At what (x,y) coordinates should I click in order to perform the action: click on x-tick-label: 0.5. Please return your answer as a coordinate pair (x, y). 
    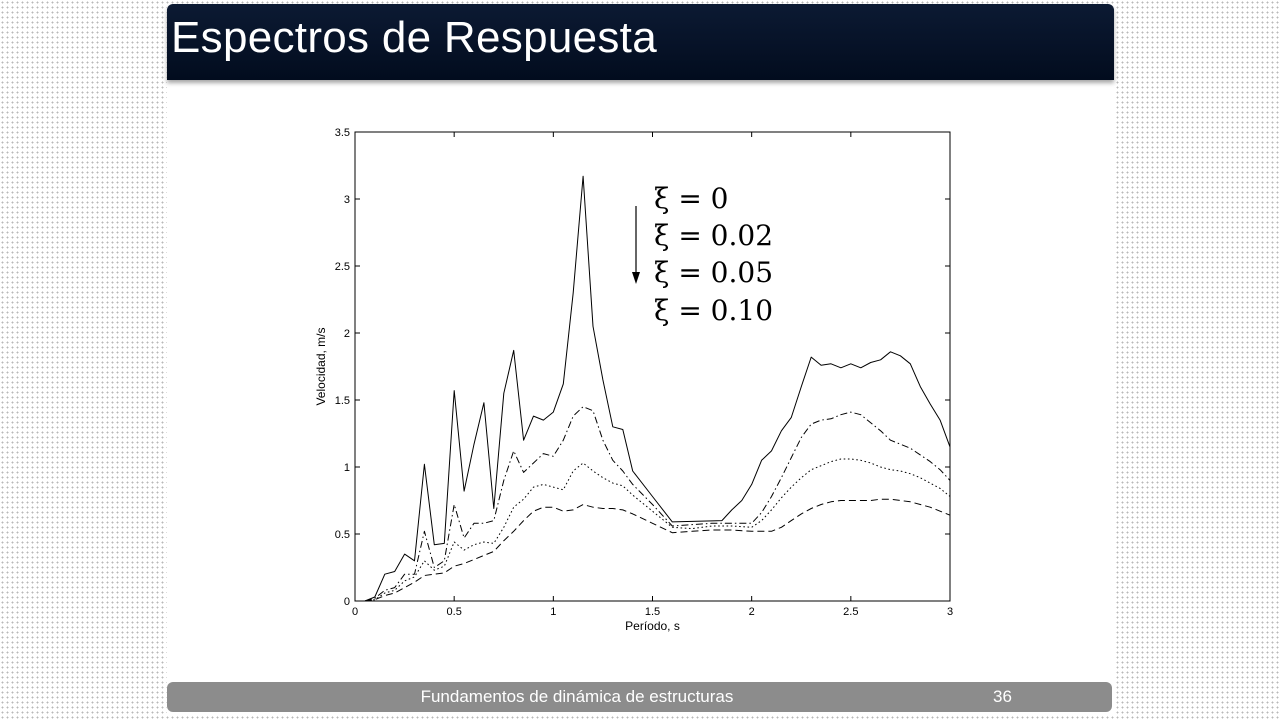
    Looking at the image, I should click on (454, 612).